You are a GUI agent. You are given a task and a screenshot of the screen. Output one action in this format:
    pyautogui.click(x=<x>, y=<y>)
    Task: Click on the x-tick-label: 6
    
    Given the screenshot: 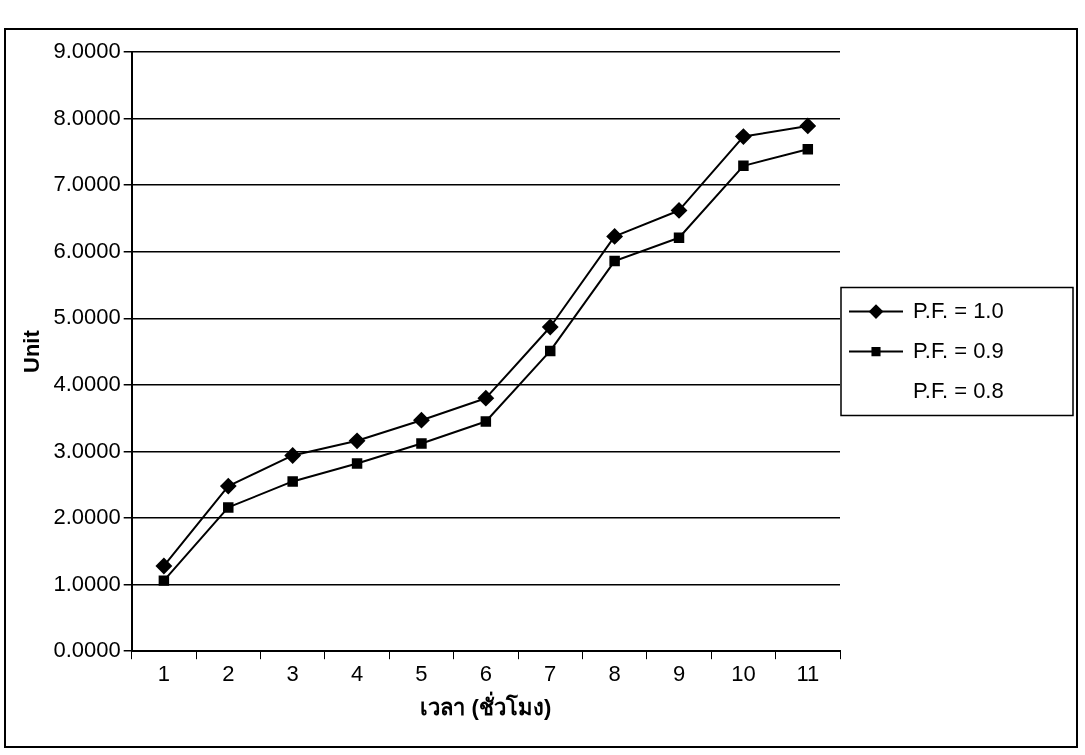 What is the action you would take?
    pyautogui.click(x=485, y=674)
    